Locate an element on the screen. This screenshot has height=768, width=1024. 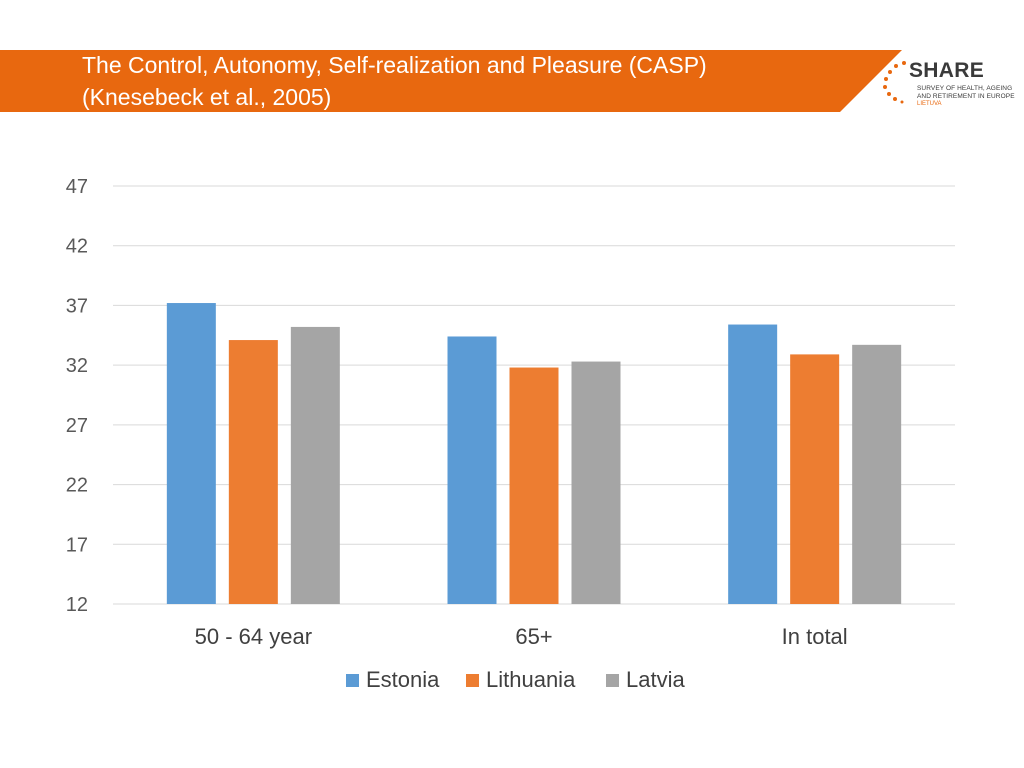
logo-subtitle-2: AND RETIREMENT IN EUROPE is located at coordinates (966, 96).